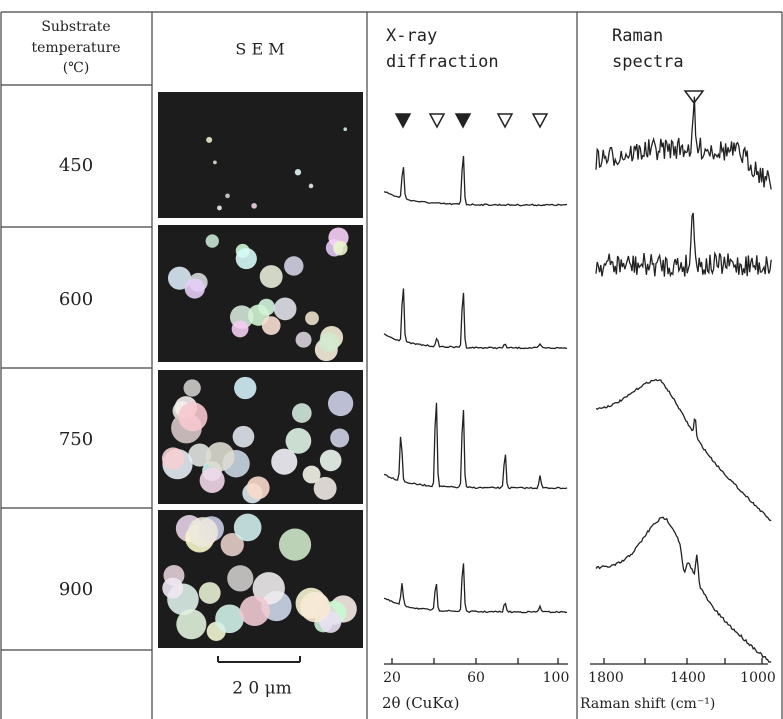  I want to click on header-text: X-ray, so click(411, 36).